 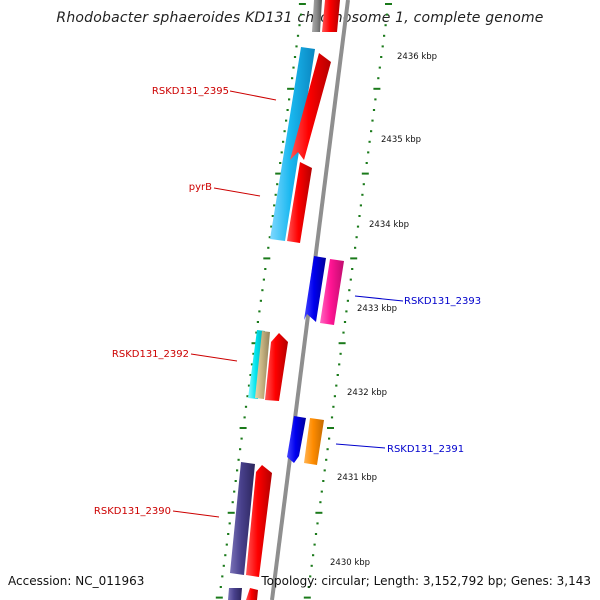 What do you see at coordinates (357, 478) in the screenshot?
I see `scale-label: 2431 kbp` at bounding box center [357, 478].